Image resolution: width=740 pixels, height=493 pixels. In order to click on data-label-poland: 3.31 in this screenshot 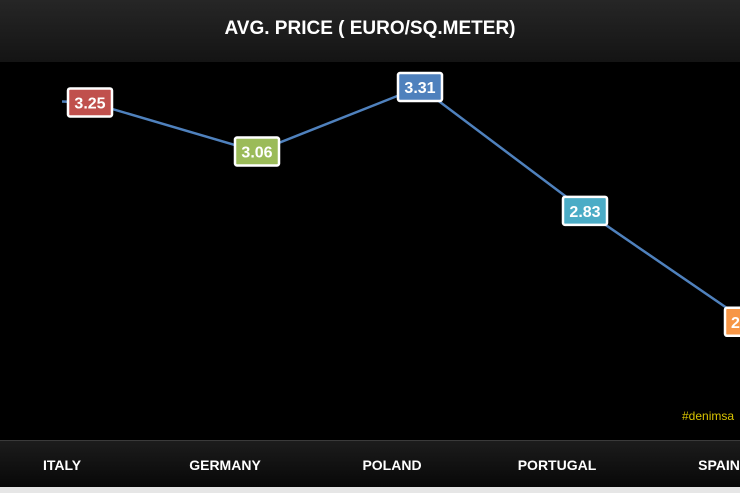, I will do `click(420, 87)`.